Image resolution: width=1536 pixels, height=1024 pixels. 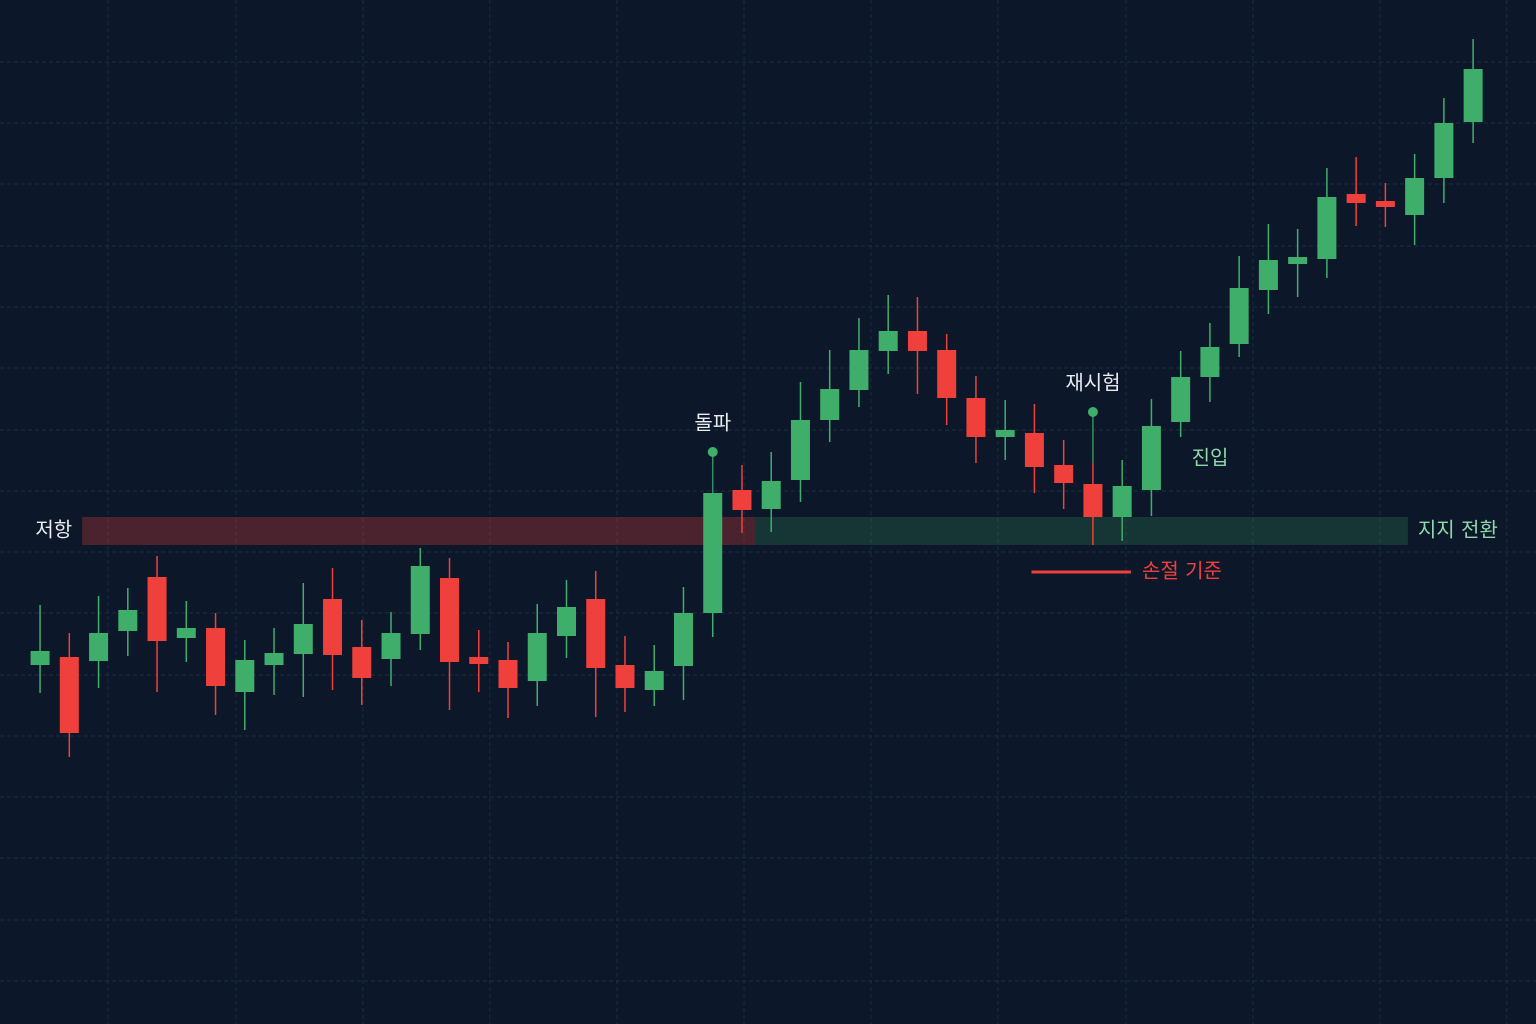 What do you see at coordinates (1210, 458) in the screenshot?
I see `entry-label: 진입` at bounding box center [1210, 458].